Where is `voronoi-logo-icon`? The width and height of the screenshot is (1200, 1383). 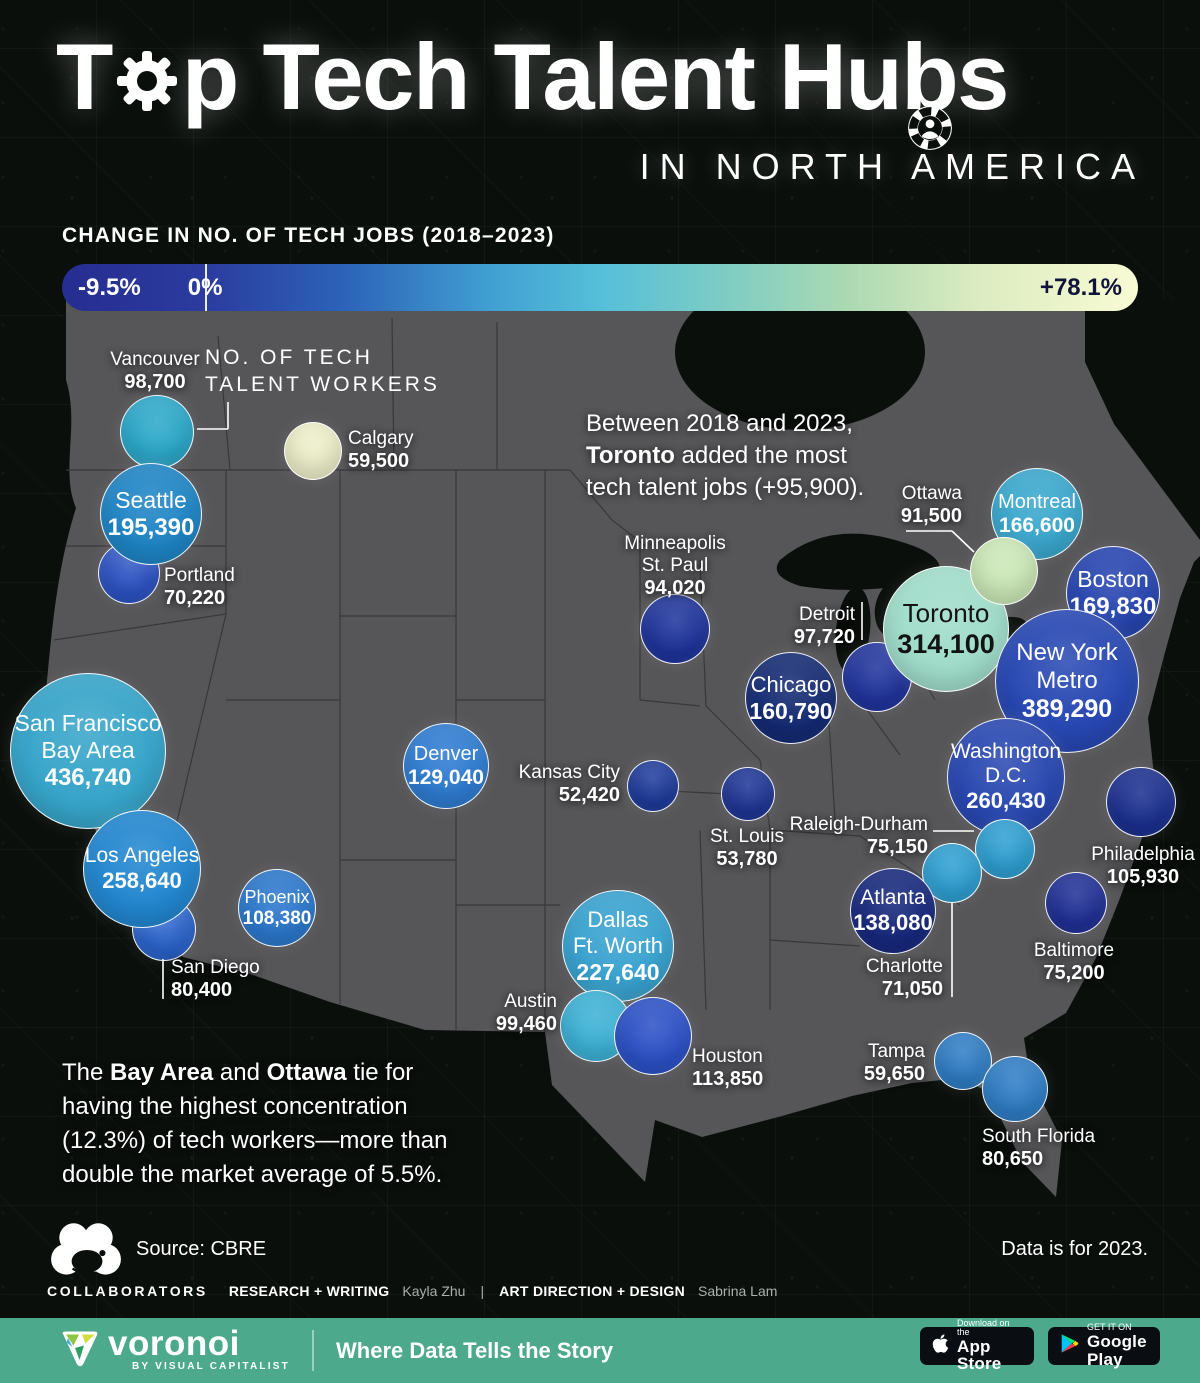 voronoi-logo-icon is located at coordinates (80, 1349).